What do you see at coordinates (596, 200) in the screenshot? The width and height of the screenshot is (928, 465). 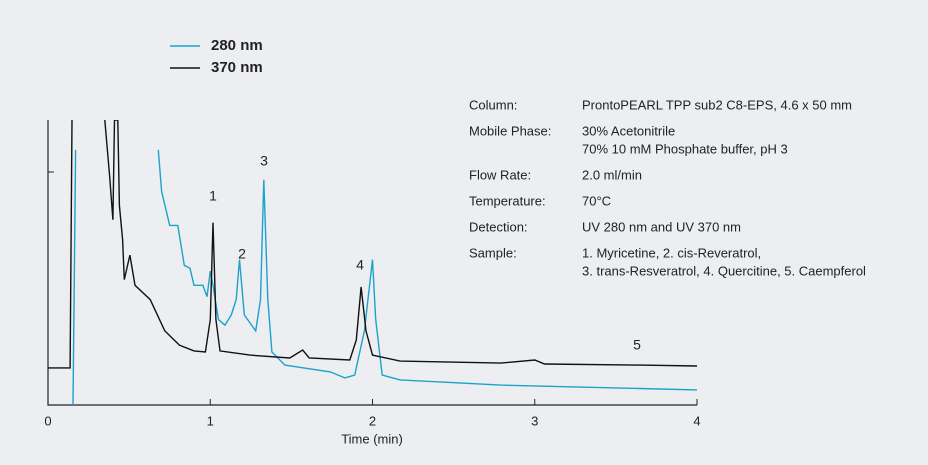 I see `info-value: 70°C` at bounding box center [596, 200].